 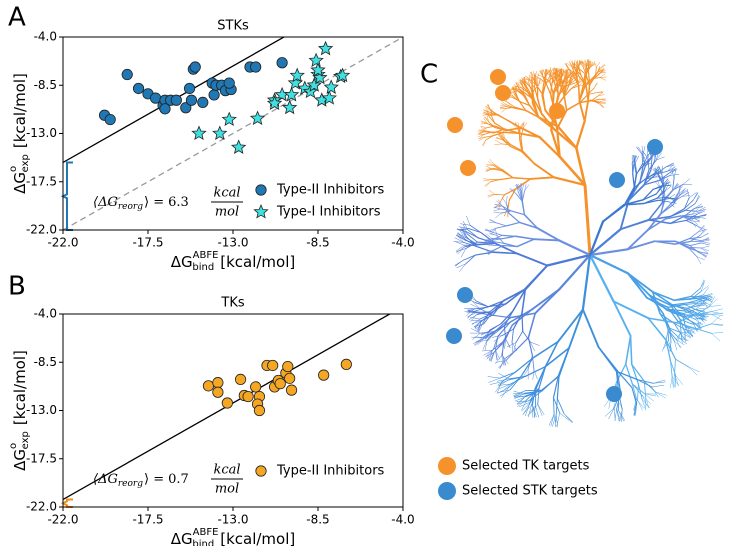 What do you see at coordinates (203, 267) in the screenshot?
I see `label-sub: bind` at bounding box center [203, 267].